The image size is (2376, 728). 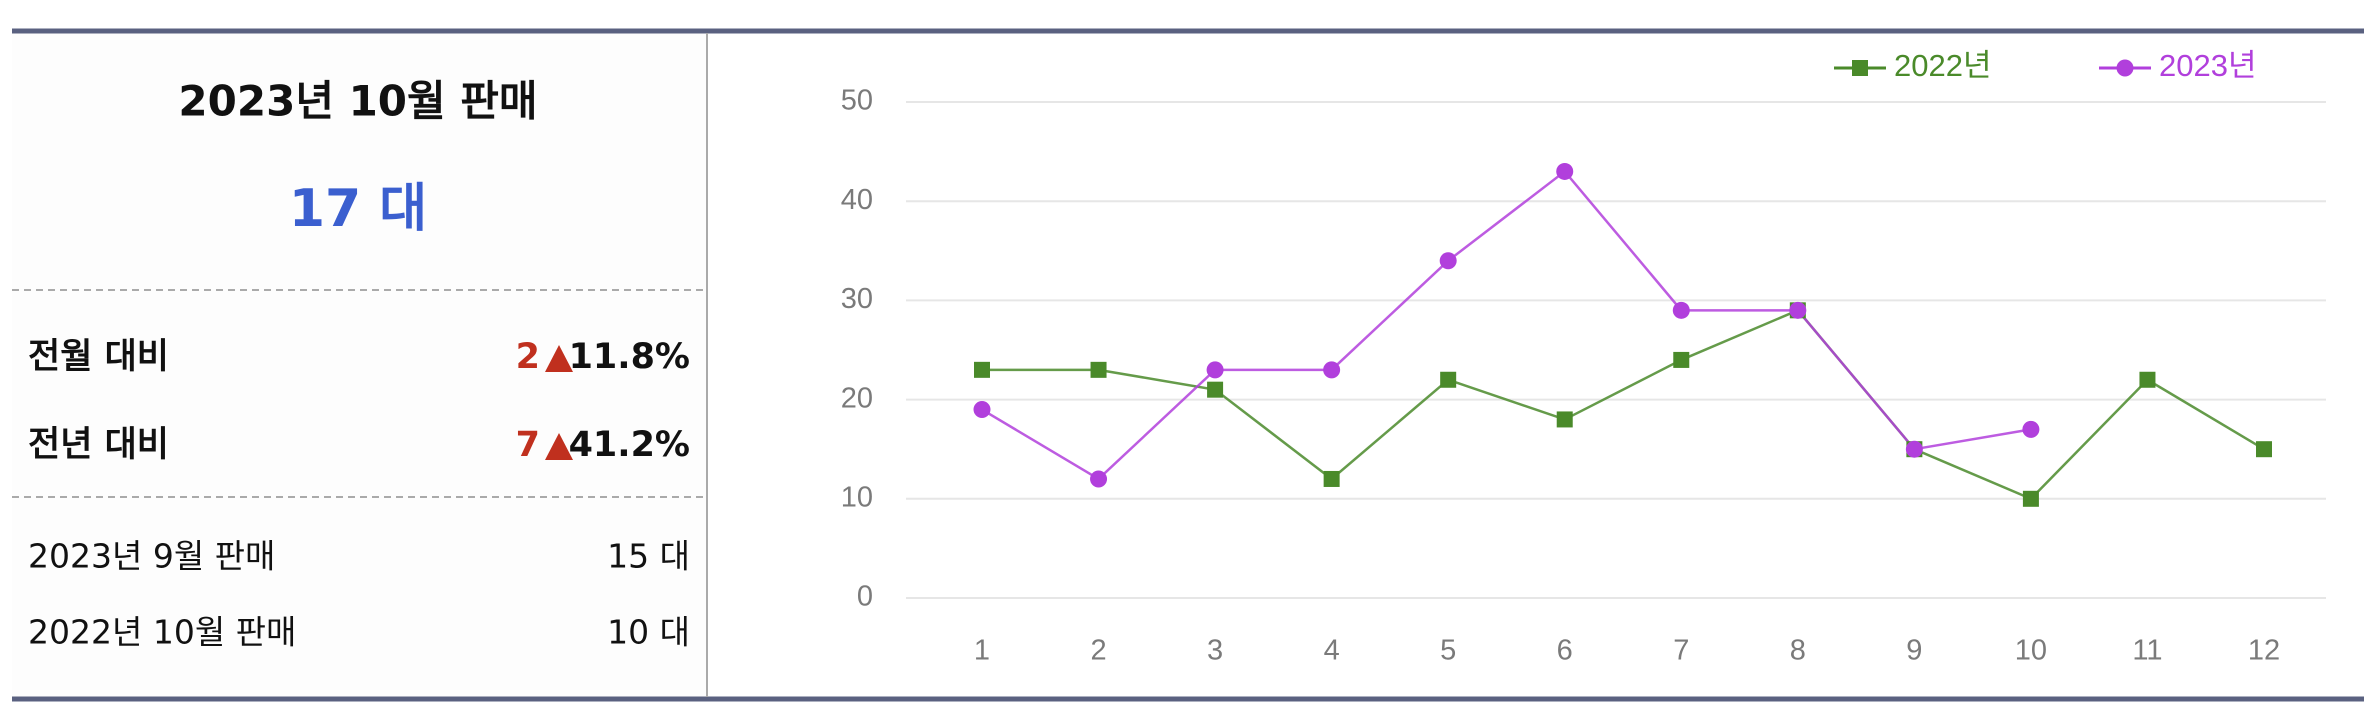 What do you see at coordinates (865, 597) in the screenshot?
I see `y-tick-label: 0` at bounding box center [865, 597].